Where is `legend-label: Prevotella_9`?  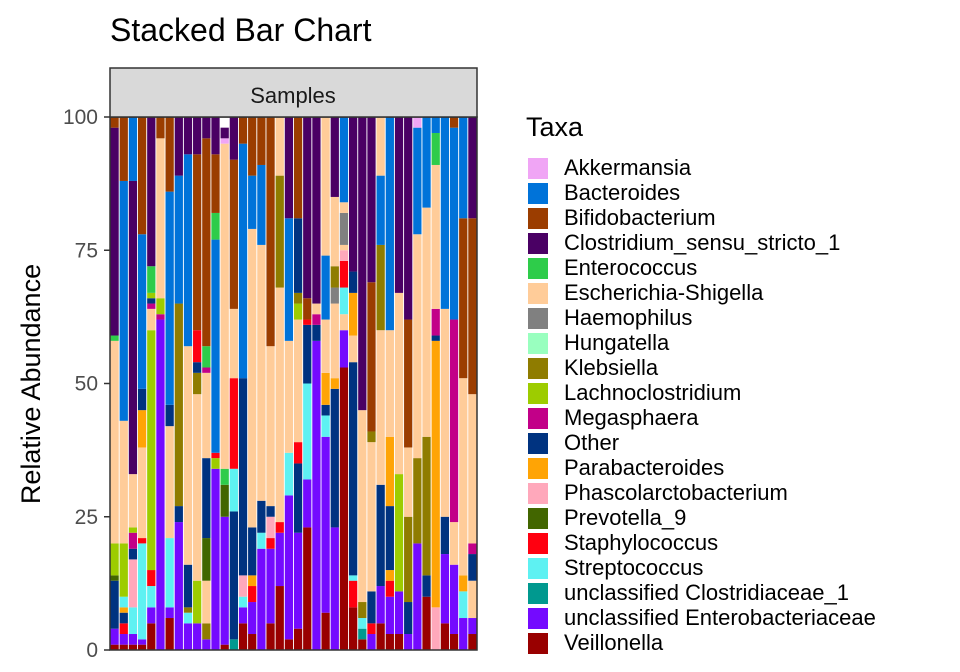 legend-label: Prevotella_9 is located at coordinates (625, 517).